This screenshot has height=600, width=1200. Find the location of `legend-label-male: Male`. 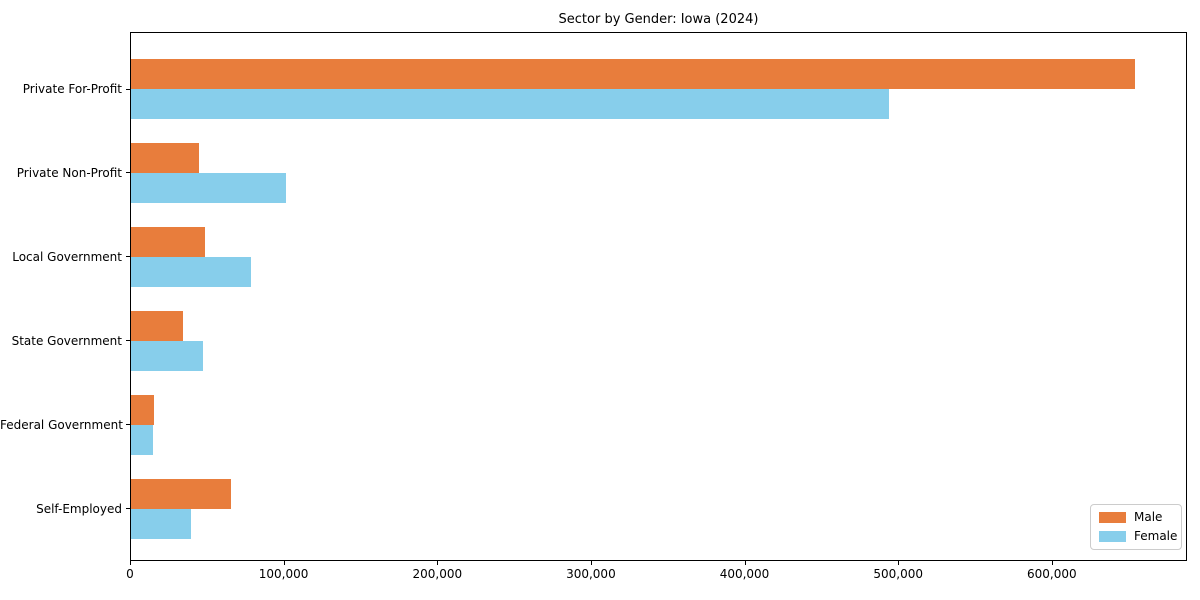

legend-label-male: Male is located at coordinates (1148, 517).